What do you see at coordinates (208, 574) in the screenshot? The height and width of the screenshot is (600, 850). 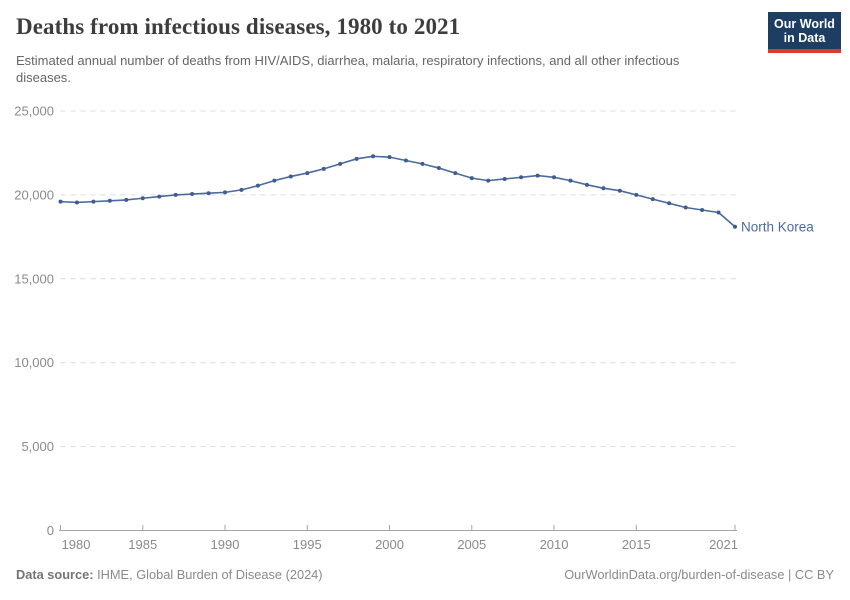 I see `data-source-value: IHME, Global Burden of Disease (2024)` at bounding box center [208, 574].